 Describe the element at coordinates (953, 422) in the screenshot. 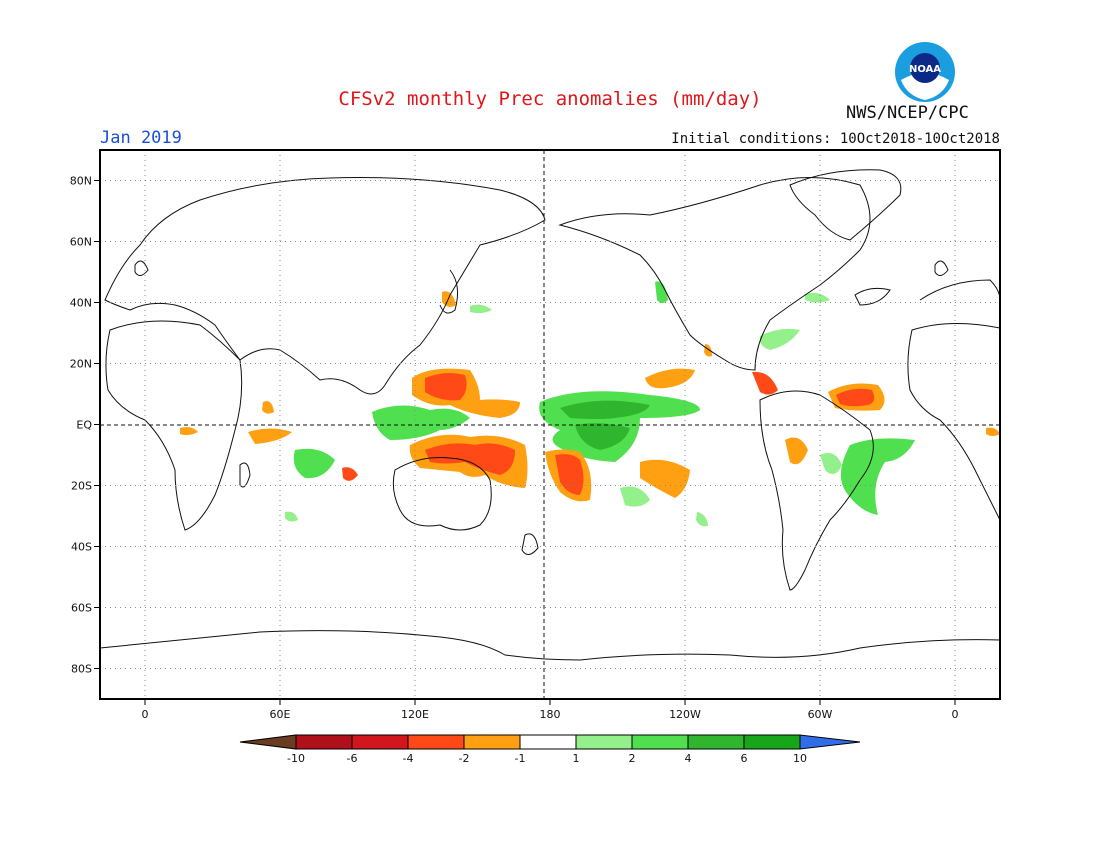

I see `continent-africa-east` at that location.